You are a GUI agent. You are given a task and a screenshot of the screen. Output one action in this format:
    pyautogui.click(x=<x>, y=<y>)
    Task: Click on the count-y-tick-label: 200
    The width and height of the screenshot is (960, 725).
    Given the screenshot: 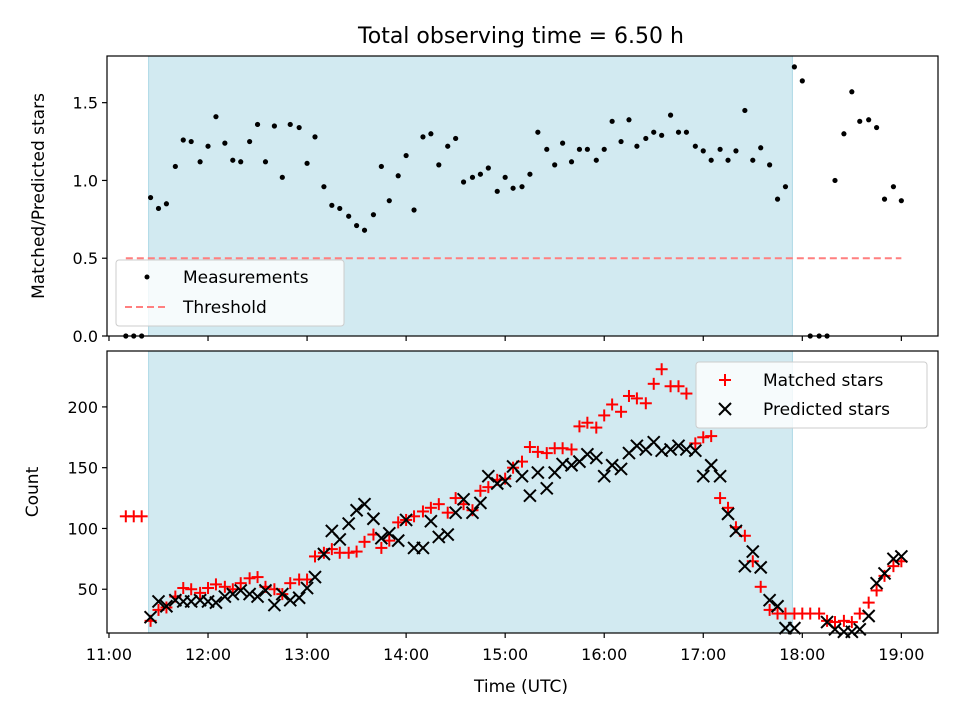 What is the action you would take?
    pyautogui.click(x=82, y=407)
    